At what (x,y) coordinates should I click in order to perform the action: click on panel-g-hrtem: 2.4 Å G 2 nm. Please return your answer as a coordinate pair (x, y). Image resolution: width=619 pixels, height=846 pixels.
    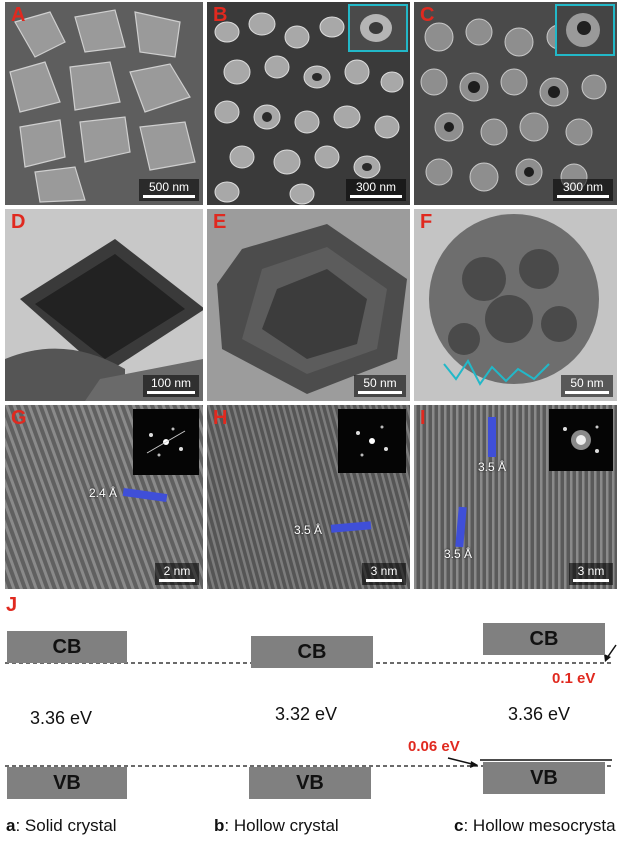
    Looking at the image, I should click on (104, 497).